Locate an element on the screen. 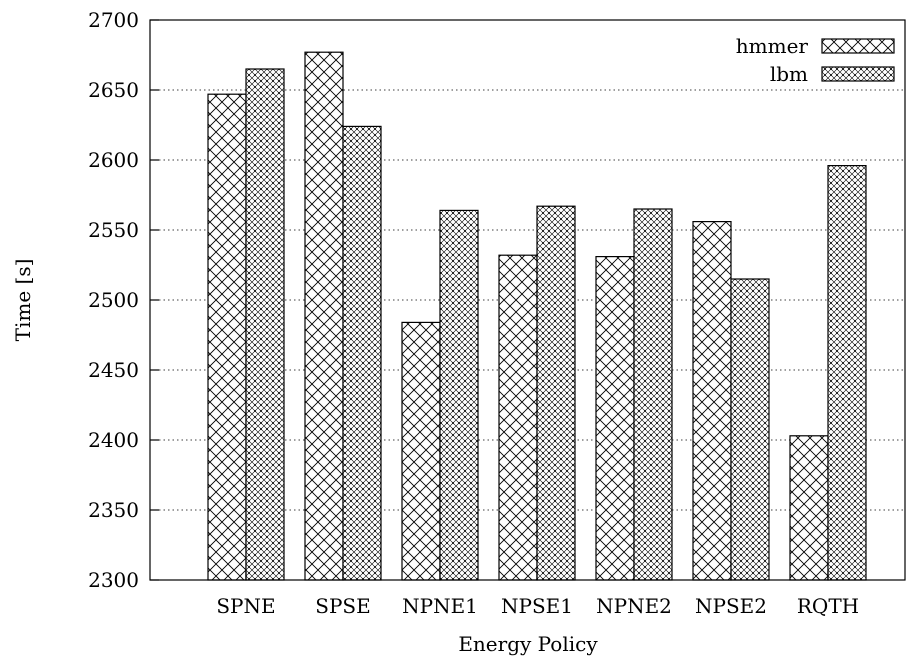 This screenshot has height=659, width=906. legend-swatch-hmmer is located at coordinates (858, 46).